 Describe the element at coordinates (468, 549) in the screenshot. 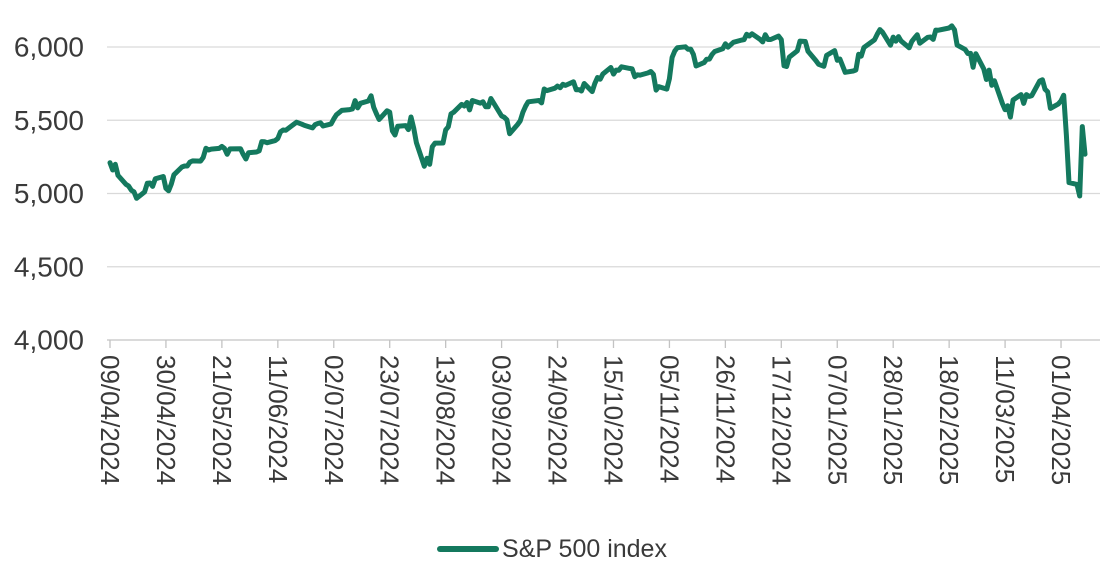

I see `legend-line-swatch` at that location.